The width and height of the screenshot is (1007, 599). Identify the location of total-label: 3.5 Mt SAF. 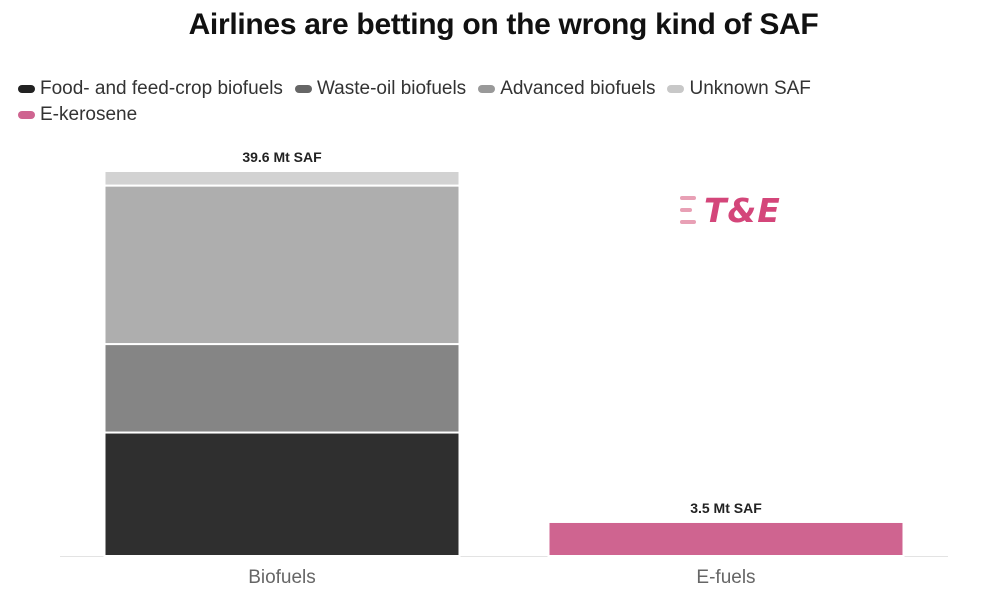
(726, 508).